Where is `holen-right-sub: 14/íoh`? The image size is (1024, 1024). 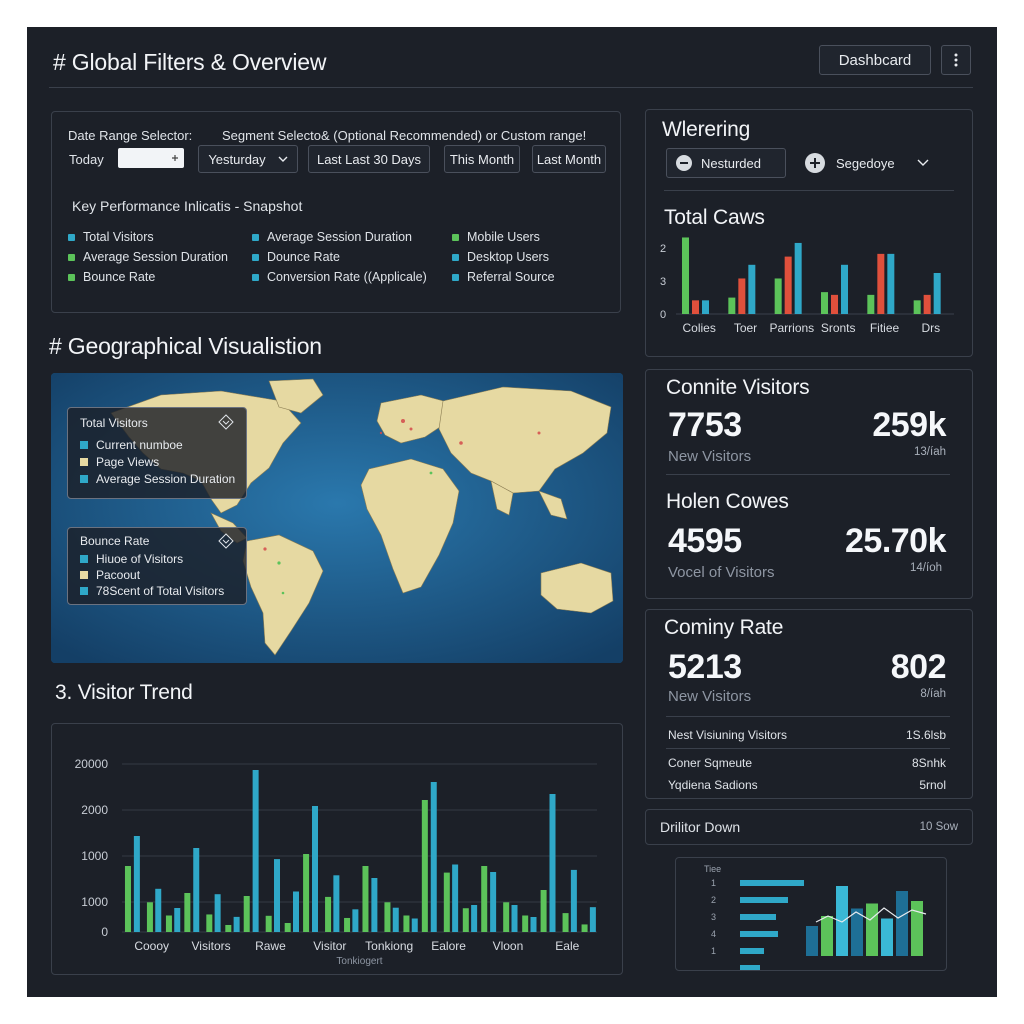 holen-right-sub: 14/íoh is located at coordinates (926, 568).